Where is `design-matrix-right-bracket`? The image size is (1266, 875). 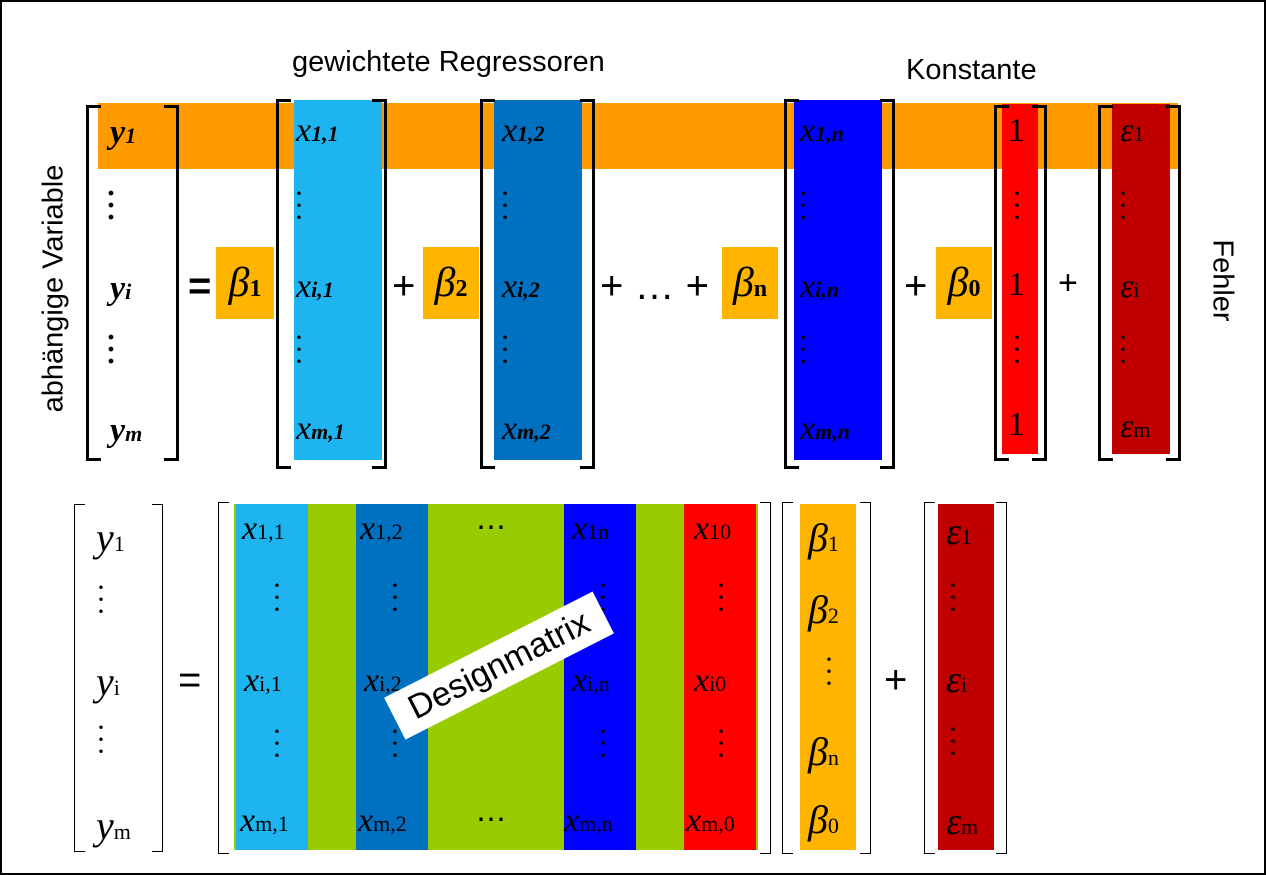 design-matrix-right-bracket is located at coordinates (765, 678).